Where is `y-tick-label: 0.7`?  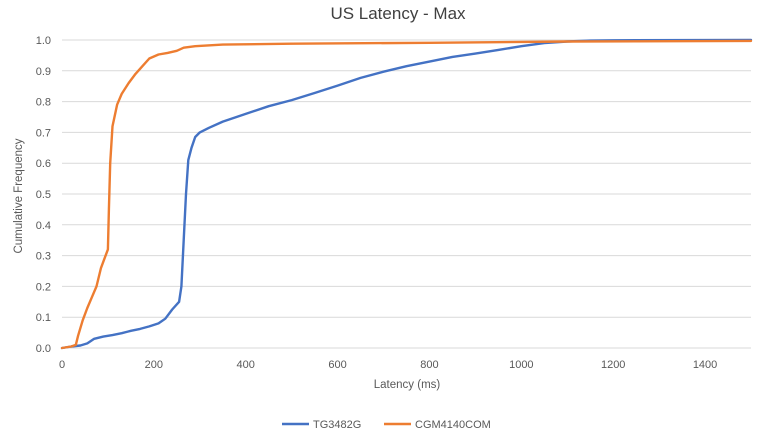
y-tick-label: 0.7 is located at coordinates (43, 133).